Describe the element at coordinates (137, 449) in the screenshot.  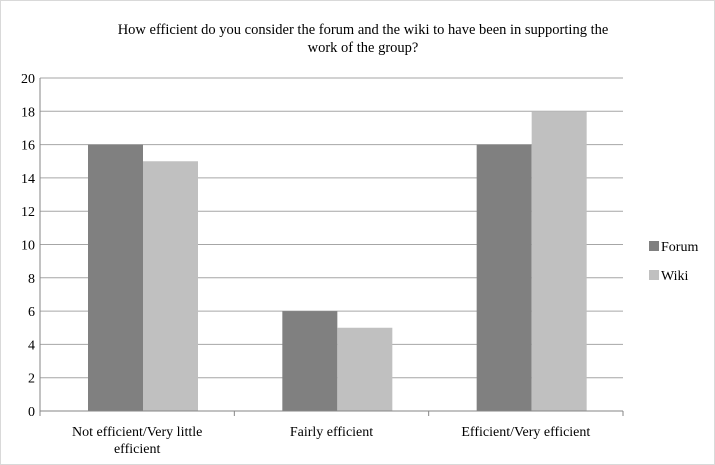
I see `x-category-label-1-line-2: efficient` at that location.